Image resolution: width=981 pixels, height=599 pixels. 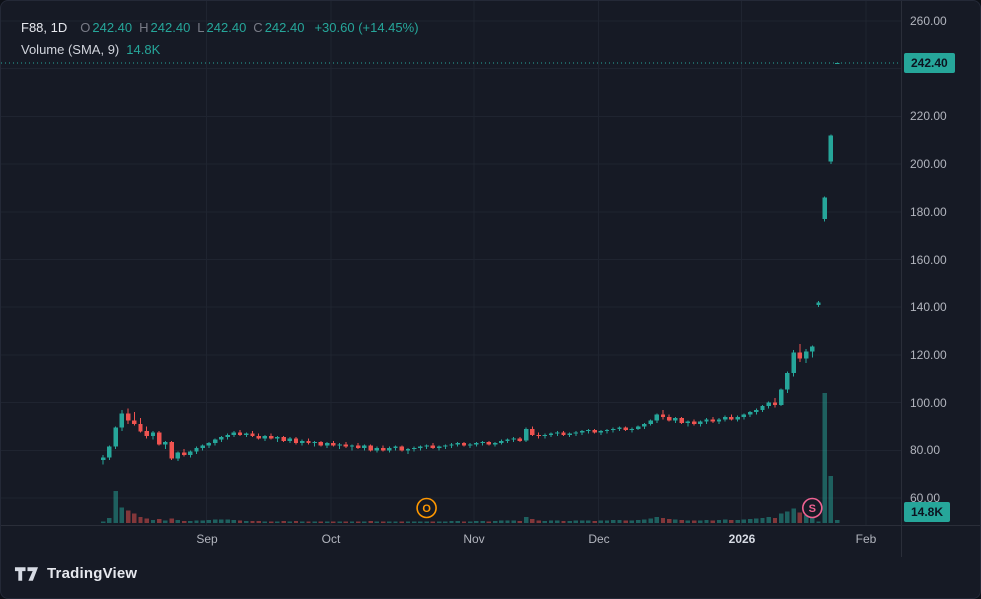 What do you see at coordinates (928, 21) in the screenshot?
I see `price-tick-label: 260.00` at bounding box center [928, 21].